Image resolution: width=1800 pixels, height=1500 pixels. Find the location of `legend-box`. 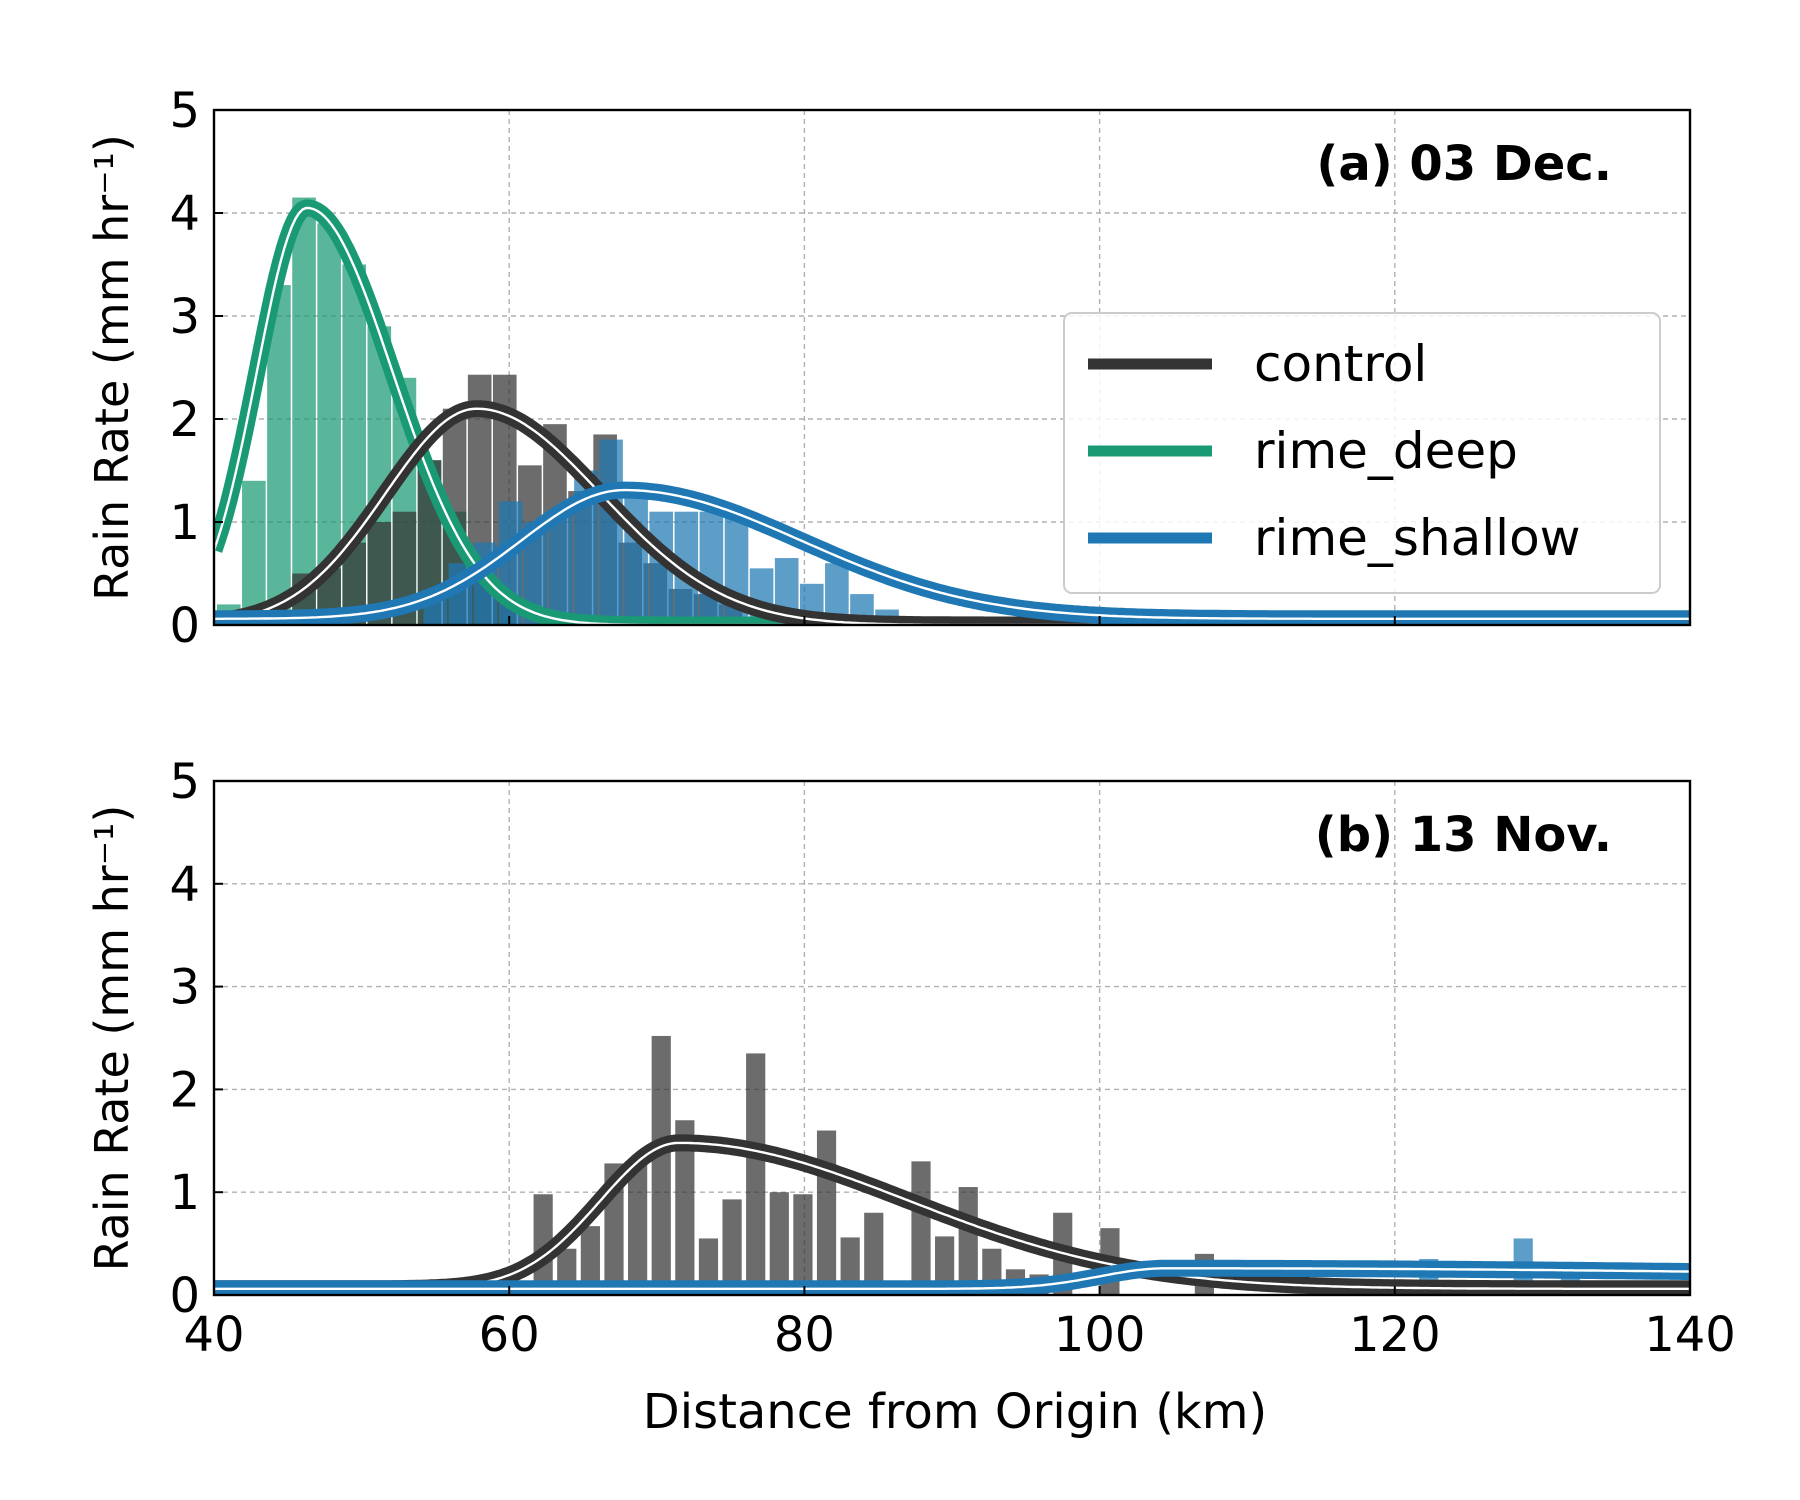

legend-box is located at coordinates (1362, 453).